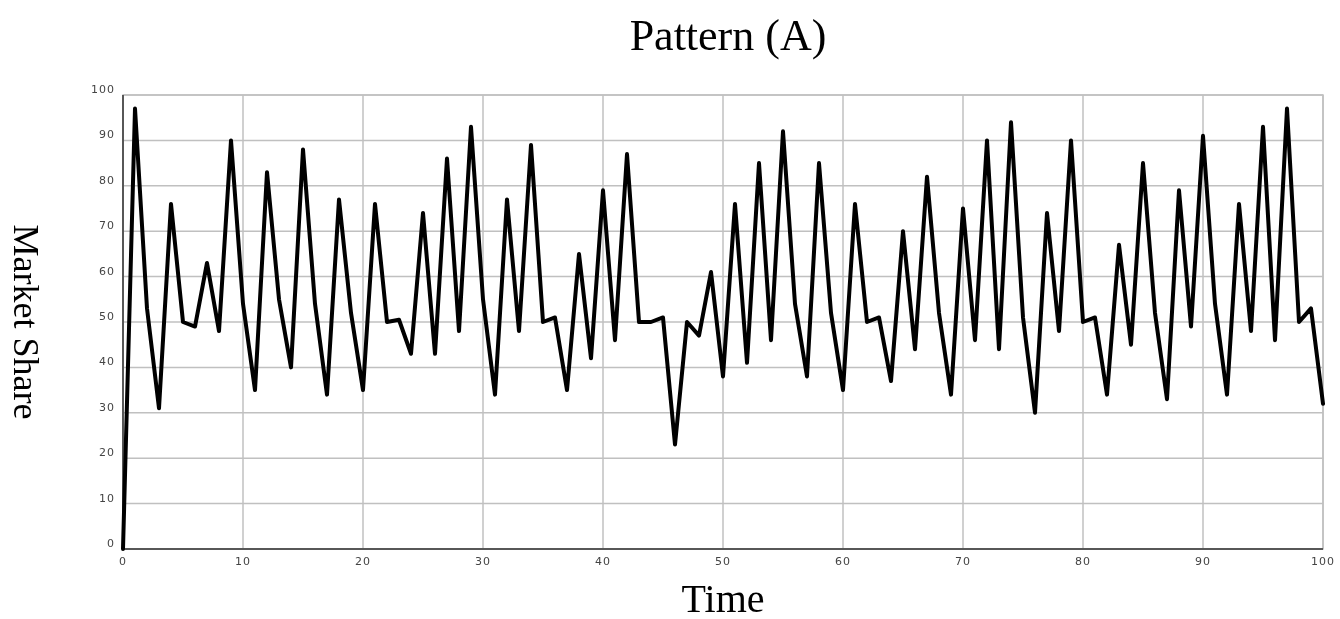 This screenshot has height=619, width=1340. I want to click on x-tick-label: 20, so click(363, 561).